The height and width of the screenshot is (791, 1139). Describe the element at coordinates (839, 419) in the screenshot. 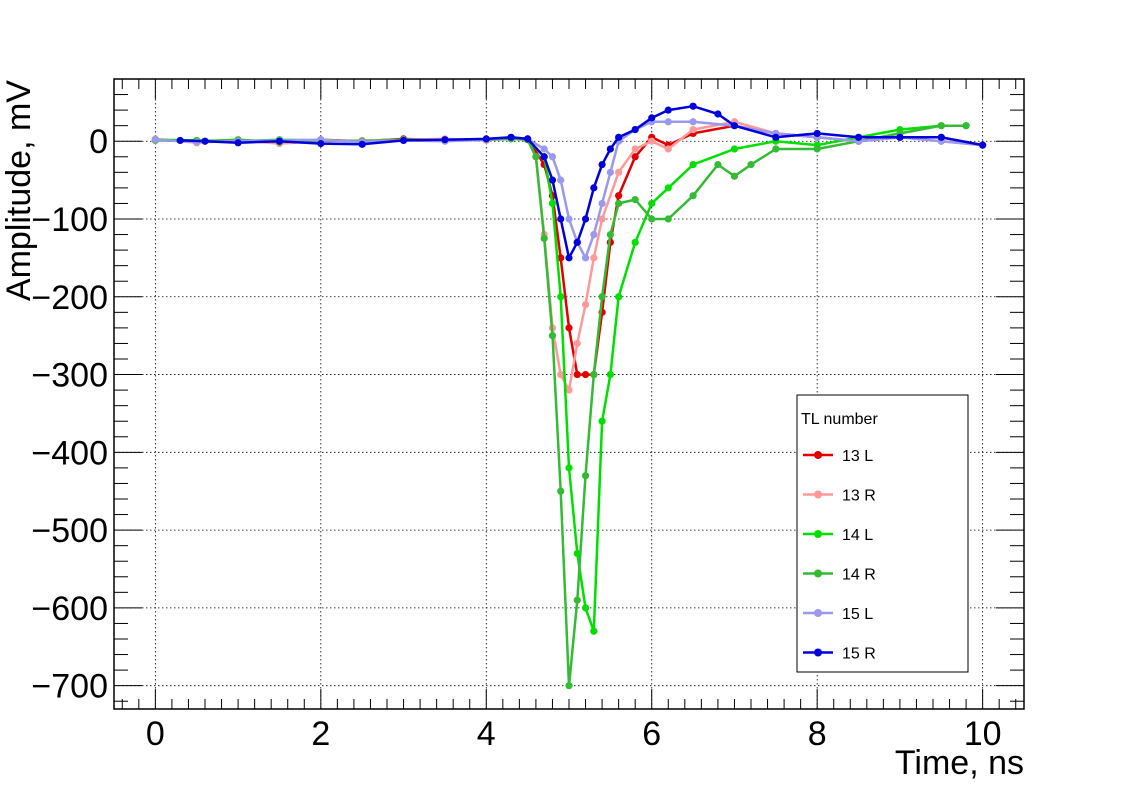

I see `legend-title: TL number` at that location.